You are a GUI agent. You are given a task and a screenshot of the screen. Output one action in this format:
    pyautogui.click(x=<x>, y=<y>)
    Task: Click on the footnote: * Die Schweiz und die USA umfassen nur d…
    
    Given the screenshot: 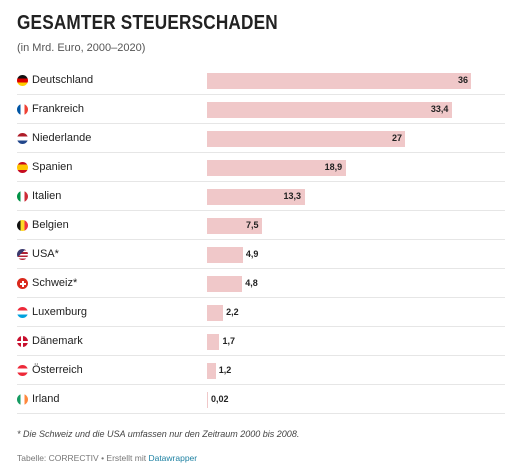 What is the action you would take?
    pyautogui.click(x=158, y=434)
    